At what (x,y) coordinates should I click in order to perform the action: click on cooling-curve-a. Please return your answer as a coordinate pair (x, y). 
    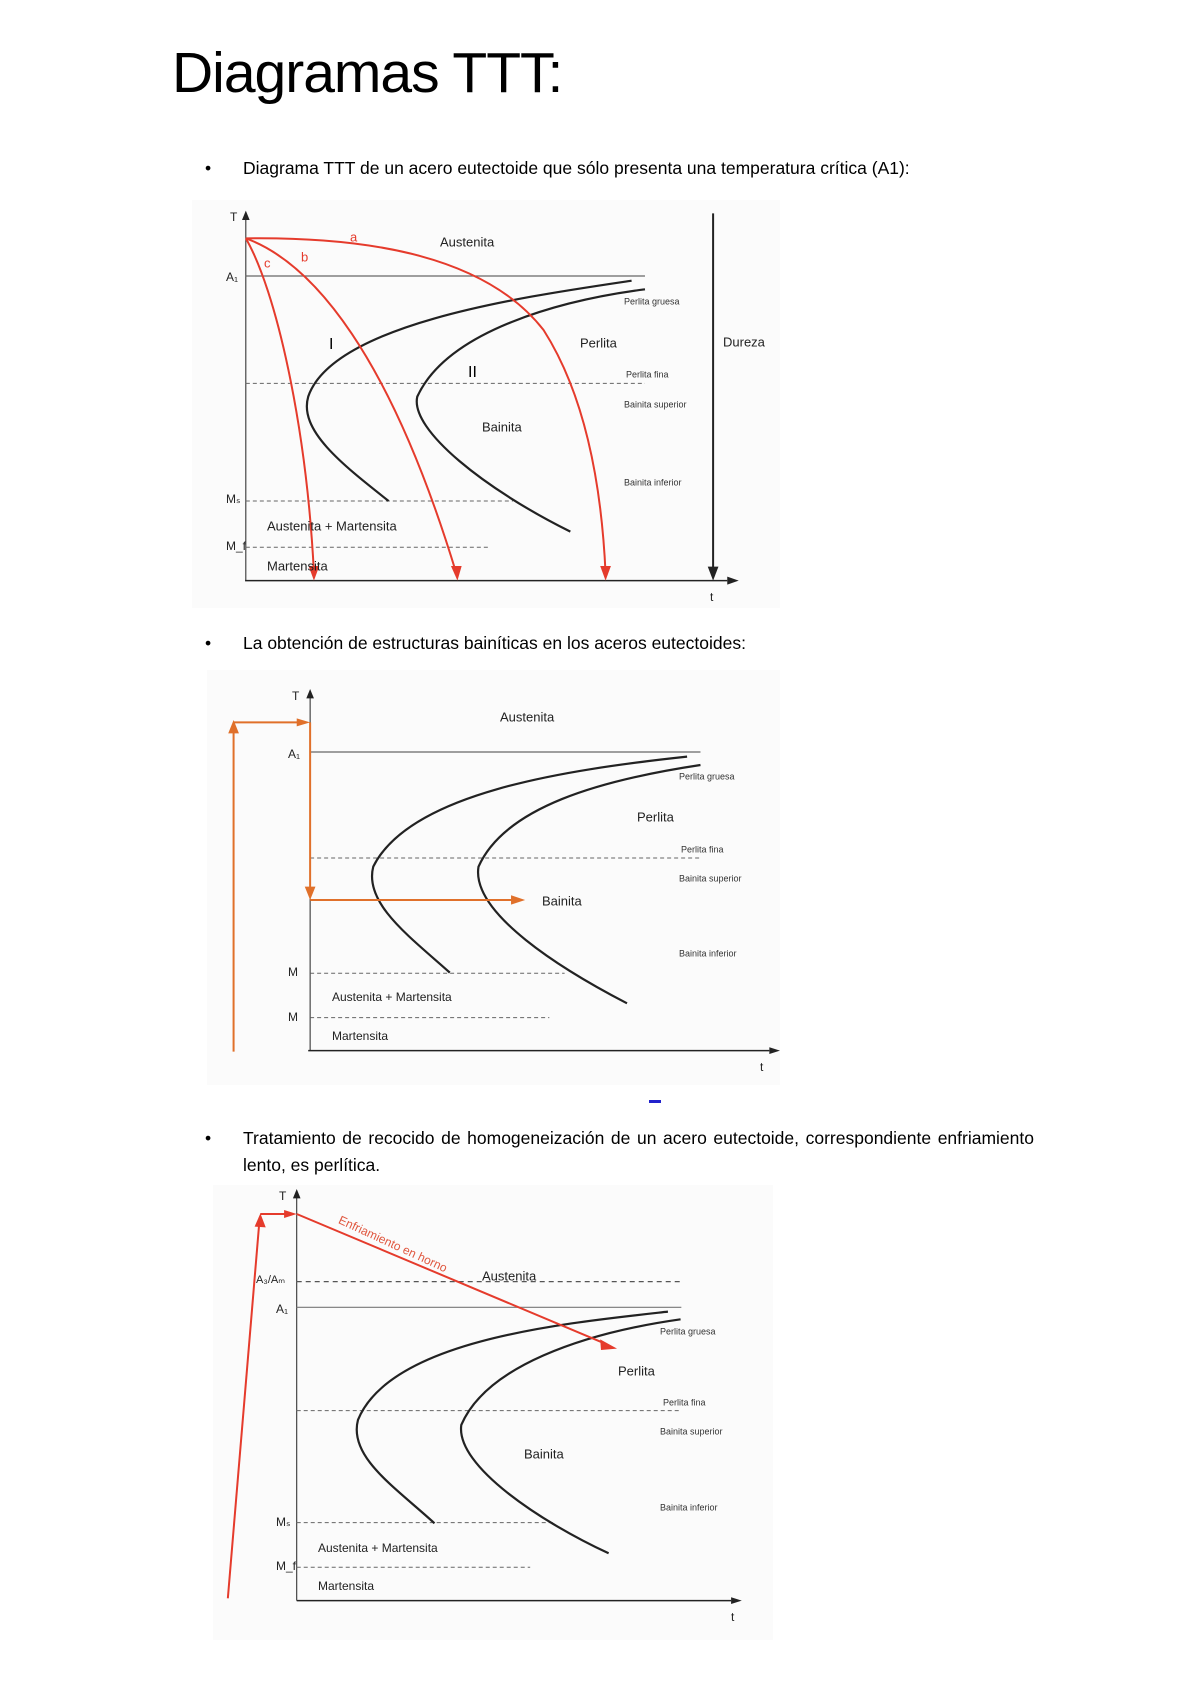
    Looking at the image, I should click on (426, 405).